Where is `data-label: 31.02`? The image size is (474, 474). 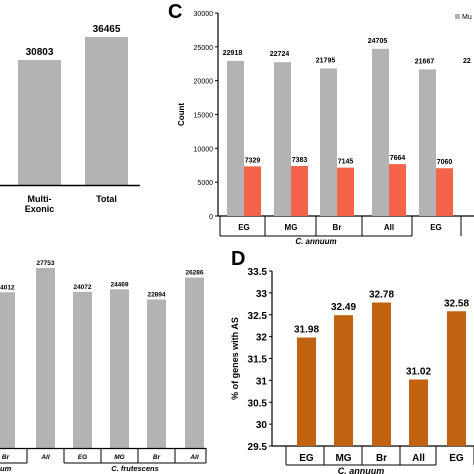 data-label: 31.02 is located at coordinates (418, 372).